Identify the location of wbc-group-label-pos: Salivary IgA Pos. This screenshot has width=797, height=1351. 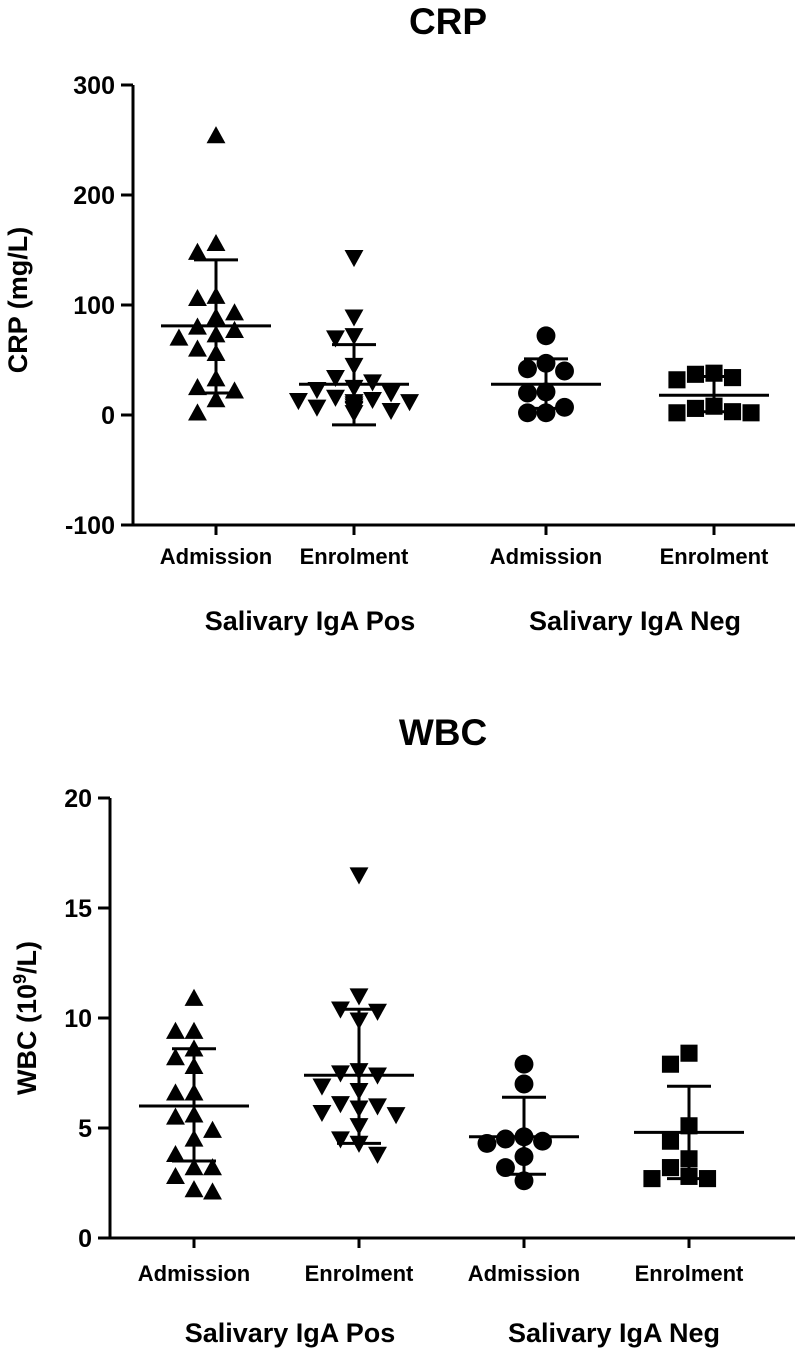
(290, 1333).